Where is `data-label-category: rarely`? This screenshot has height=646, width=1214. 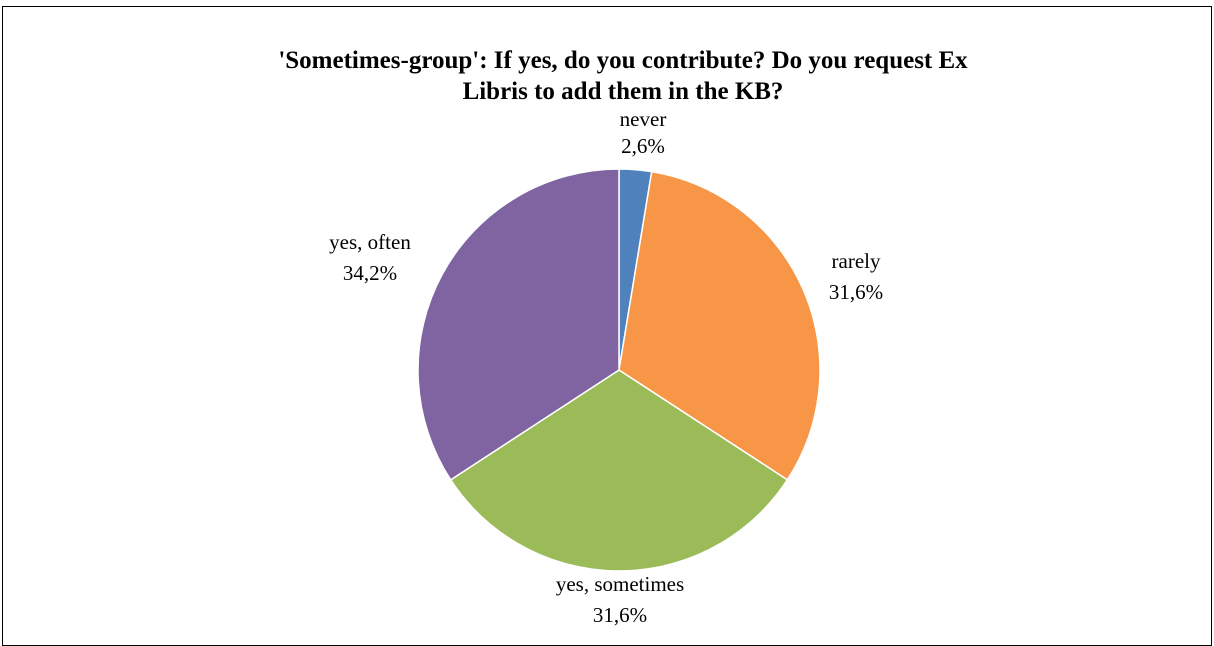 data-label-category: rarely is located at coordinates (856, 261).